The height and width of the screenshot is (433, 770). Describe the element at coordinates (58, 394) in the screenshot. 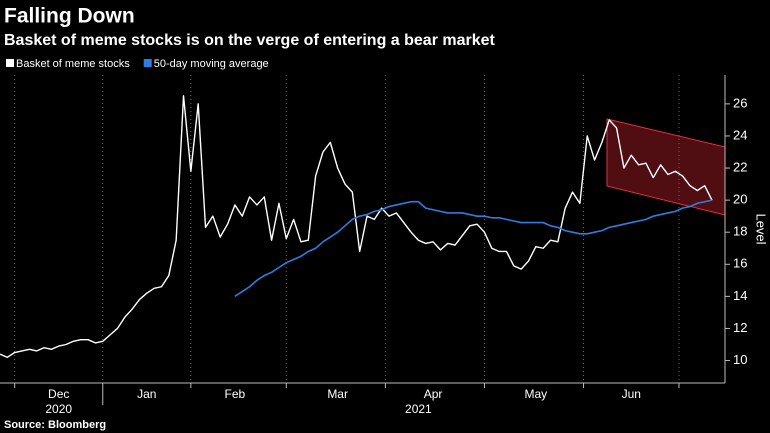

I see `x-tick-label: Dec` at that location.